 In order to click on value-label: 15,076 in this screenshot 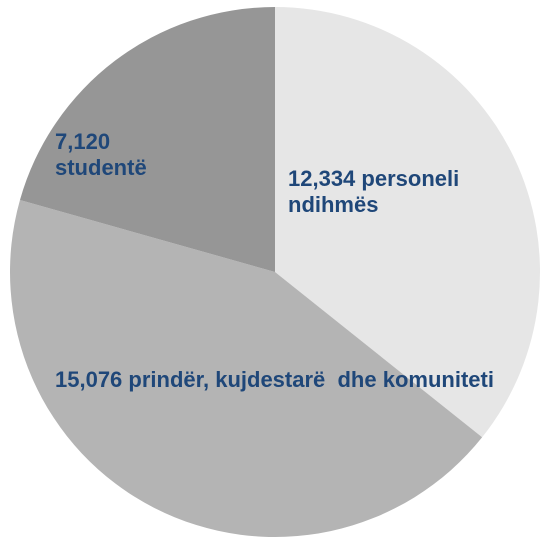, I will do `click(89, 379)`.